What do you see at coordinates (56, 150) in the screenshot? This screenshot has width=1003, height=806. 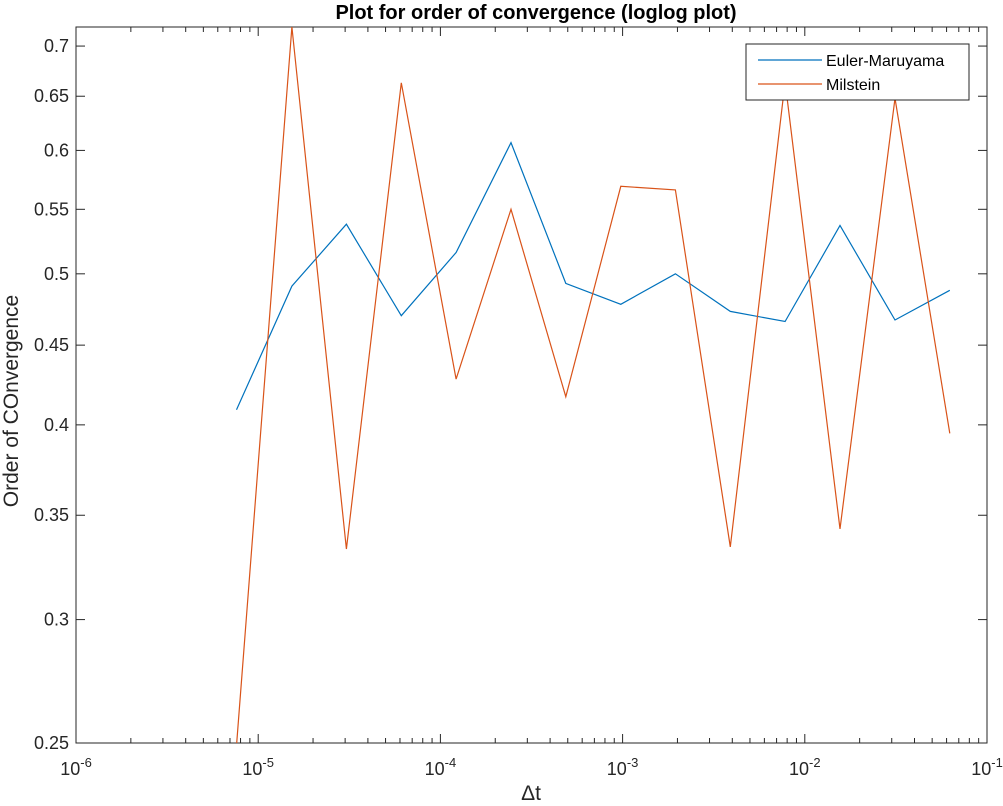 I see `y-tick-label: 0.6` at bounding box center [56, 150].